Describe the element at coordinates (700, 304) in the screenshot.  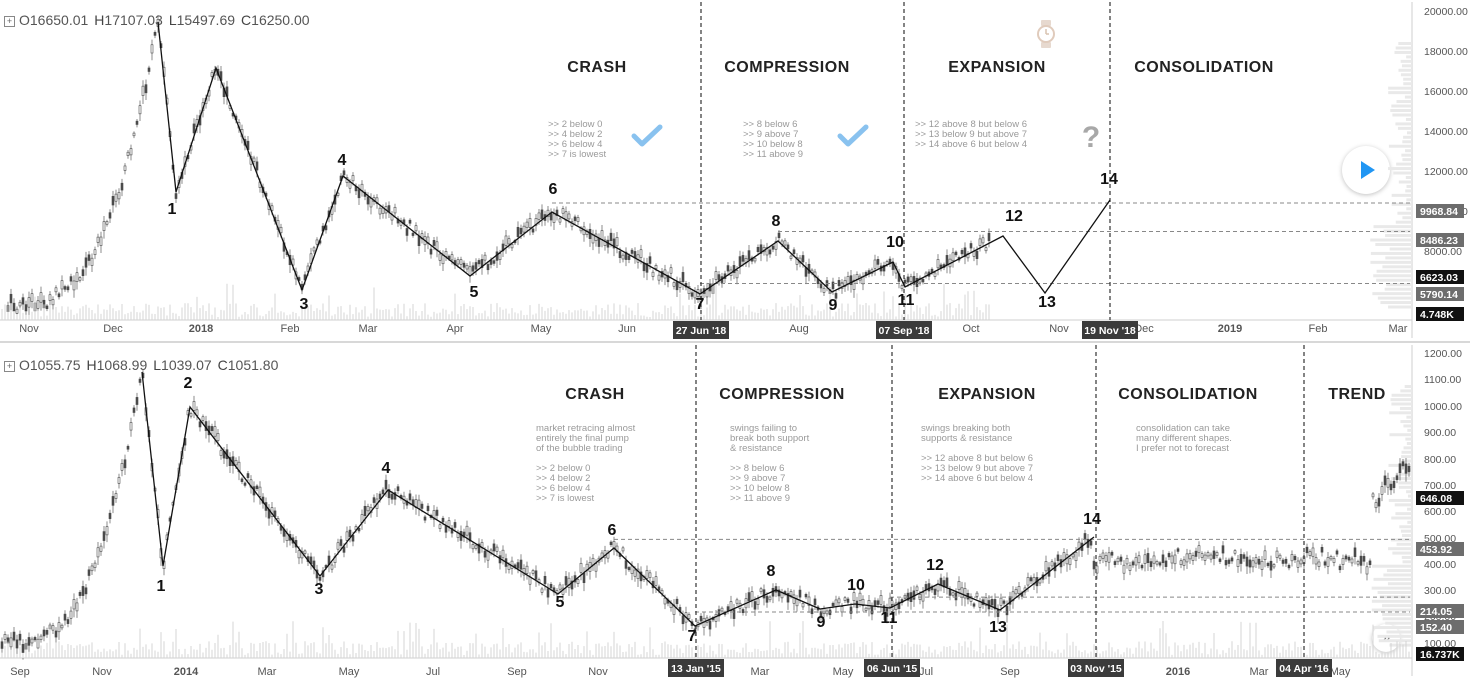
I see `swing-label: 7` at that location.